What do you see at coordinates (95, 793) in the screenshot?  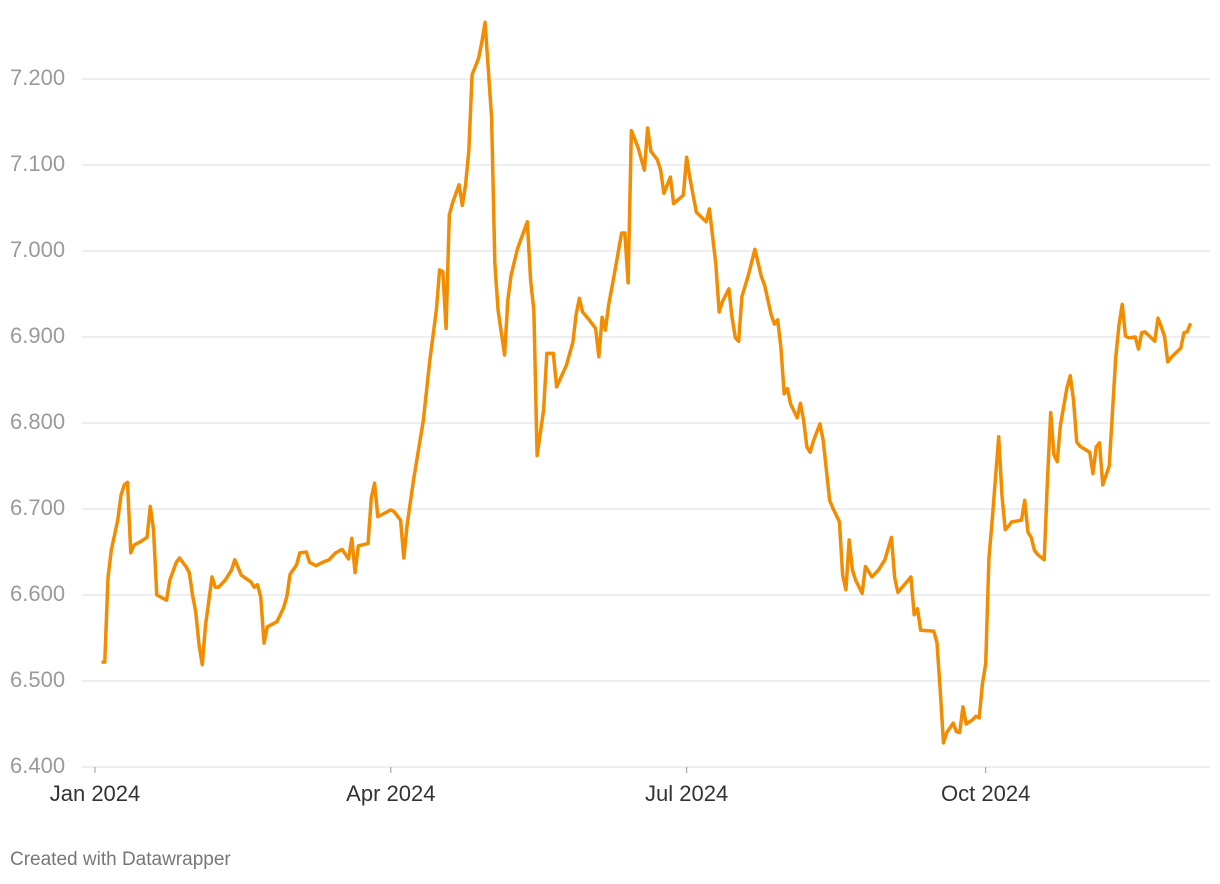 I see `x-tick-label: Jan 2024` at bounding box center [95, 793].